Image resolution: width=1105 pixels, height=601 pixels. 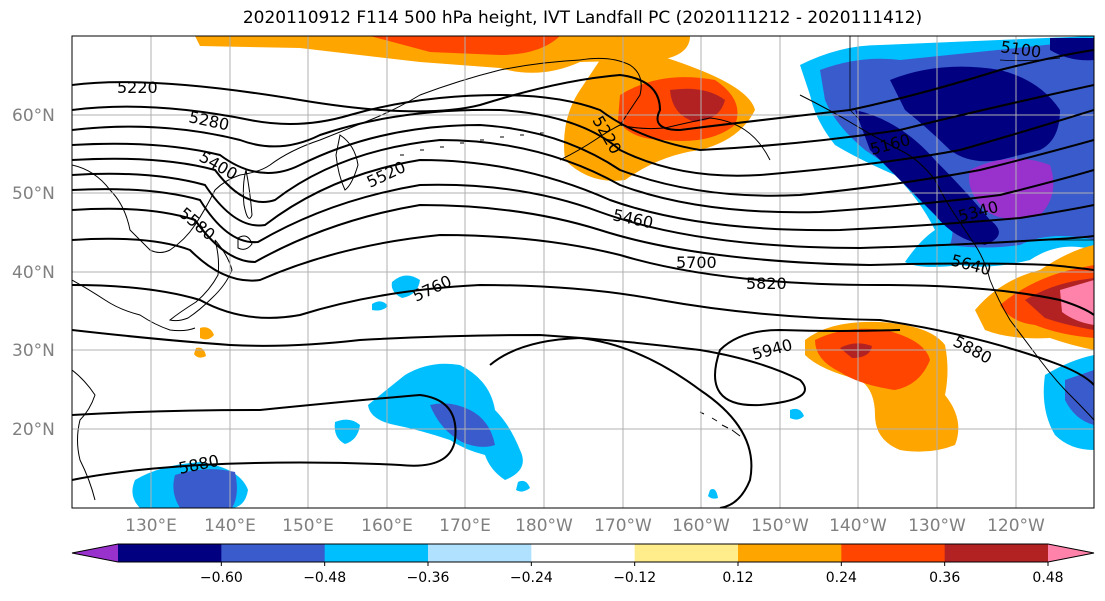 What do you see at coordinates (387, 526) in the screenshot?
I see `longitude-label: 160°E` at bounding box center [387, 526].